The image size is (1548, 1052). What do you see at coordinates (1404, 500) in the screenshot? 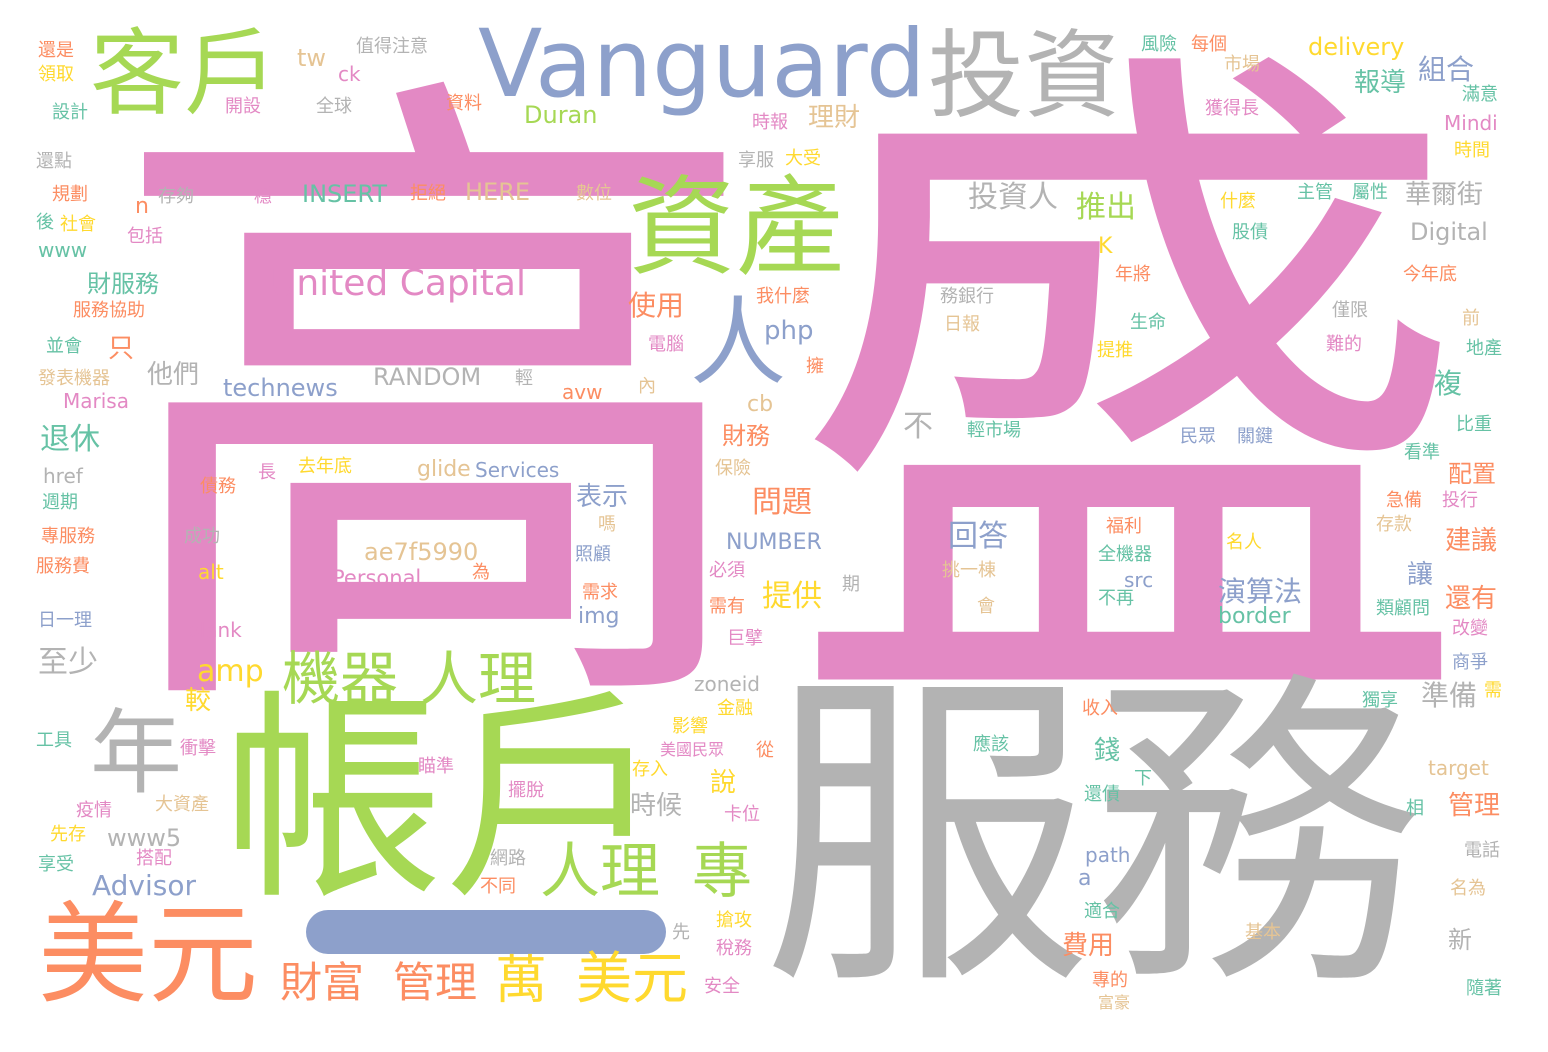
I see `cloud-word: 急備` at bounding box center [1404, 500].